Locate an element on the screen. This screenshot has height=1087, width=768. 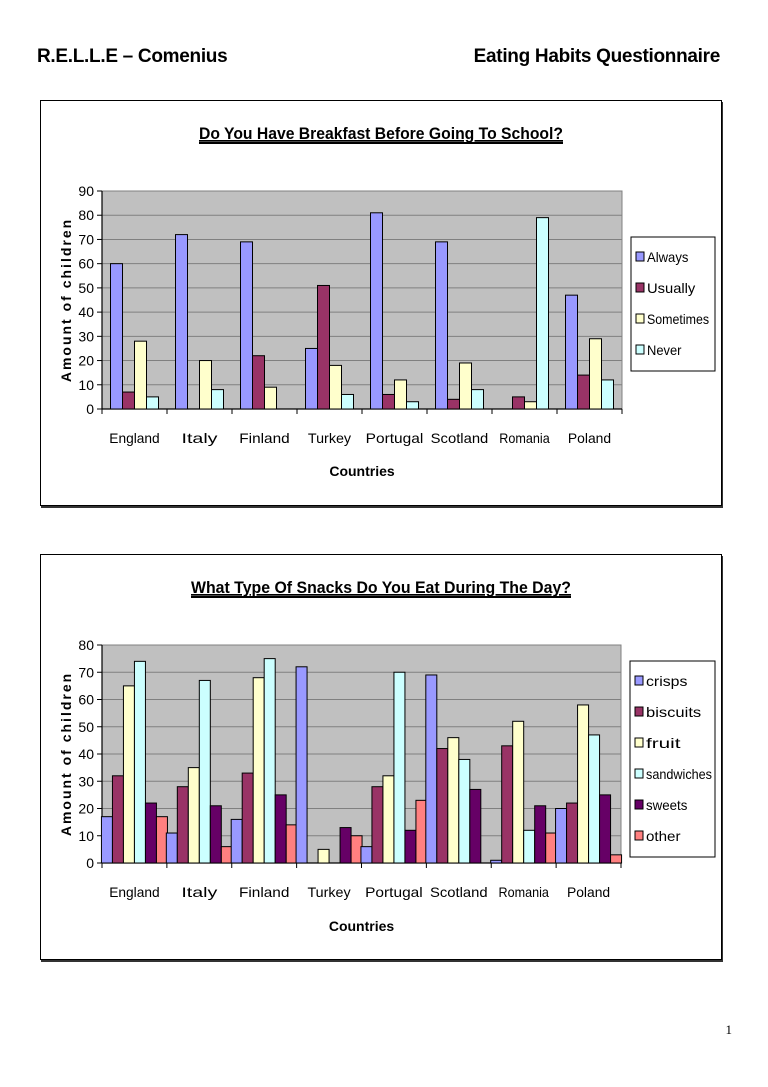
y-tick-label: 90 is located at coordinates (86, 191).